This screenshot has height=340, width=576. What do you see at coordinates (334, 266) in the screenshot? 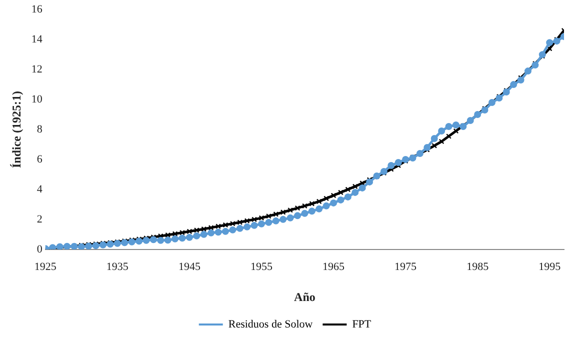
I see `x-tick-label: 1965` at bounding box center [334, 266].